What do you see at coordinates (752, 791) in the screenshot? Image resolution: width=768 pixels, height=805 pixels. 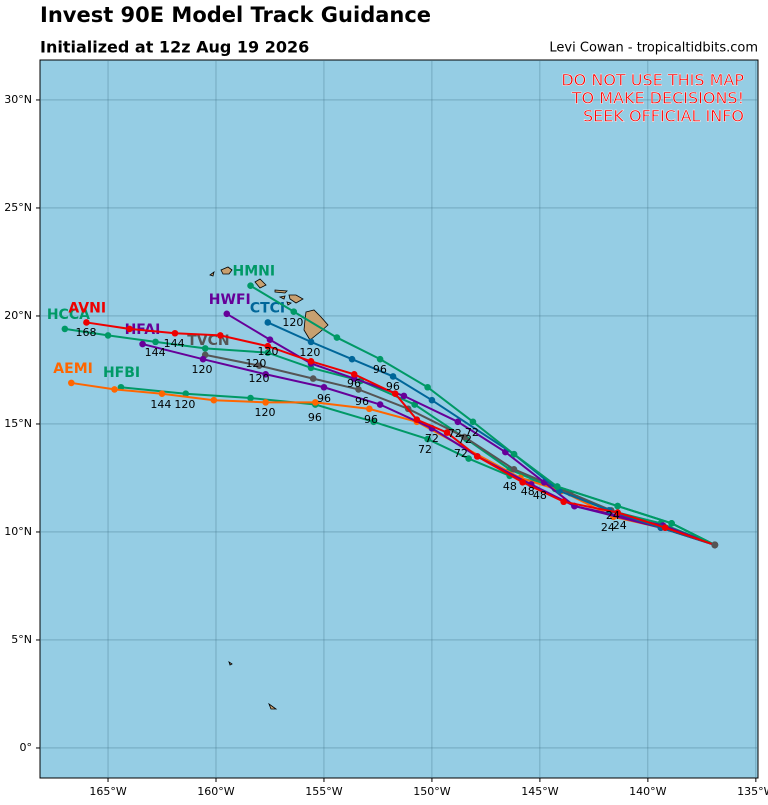 I see `x-tick-label: 135°W` at bounding box center [752, 791].